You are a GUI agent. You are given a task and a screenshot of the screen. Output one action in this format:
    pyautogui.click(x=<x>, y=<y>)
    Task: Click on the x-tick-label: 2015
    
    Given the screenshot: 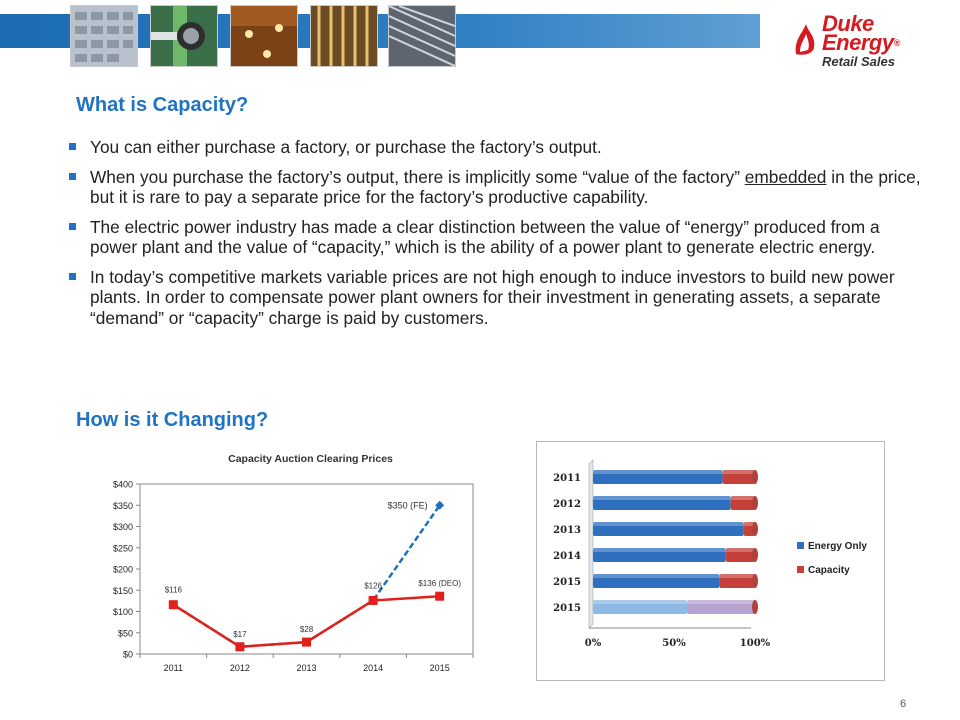 What is the action you would take?
    pyautogui.click(x=440, y=668)
    